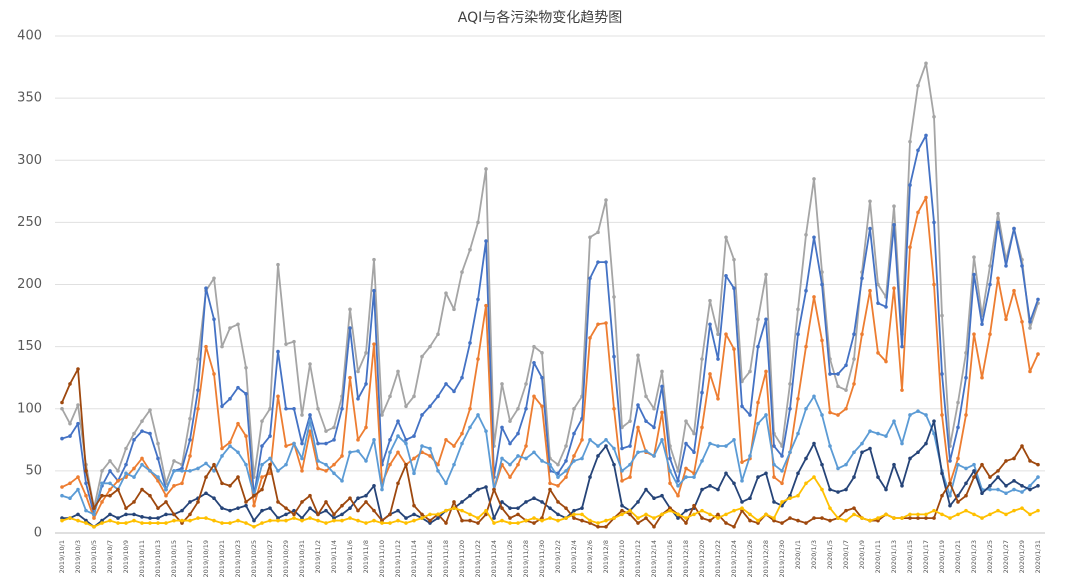  Describe the element at coordinates (382, 558) in the screenshot. I see `x-tick-label: 2019/11/10` at that location.